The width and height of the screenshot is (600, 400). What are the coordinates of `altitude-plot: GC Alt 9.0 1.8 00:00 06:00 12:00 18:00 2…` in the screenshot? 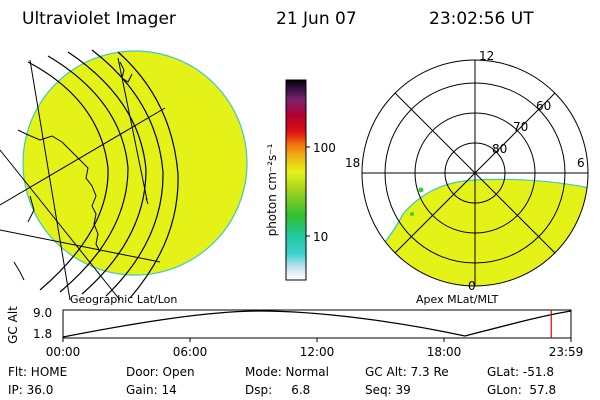 It's located at (294, 332).